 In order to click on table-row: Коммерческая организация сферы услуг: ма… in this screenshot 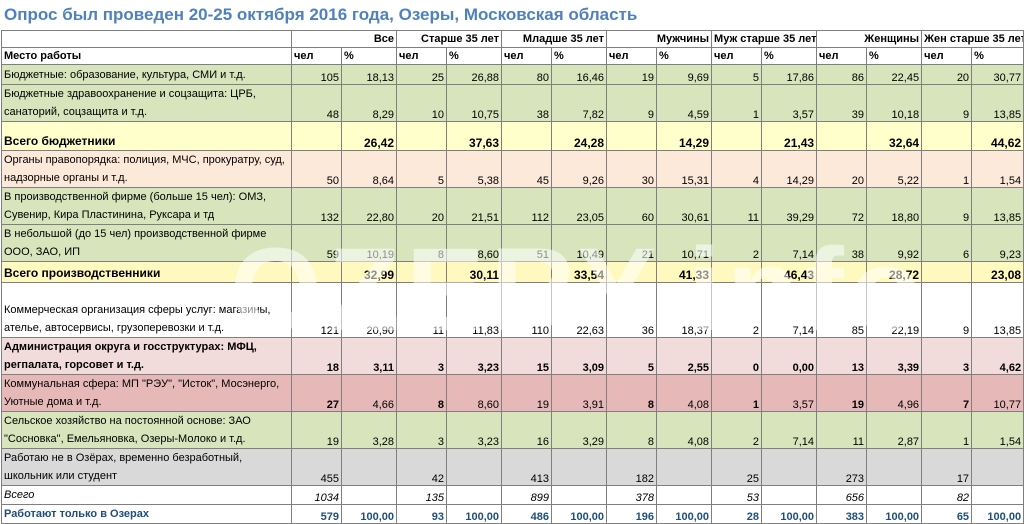, I will do `click(512, 310)`.